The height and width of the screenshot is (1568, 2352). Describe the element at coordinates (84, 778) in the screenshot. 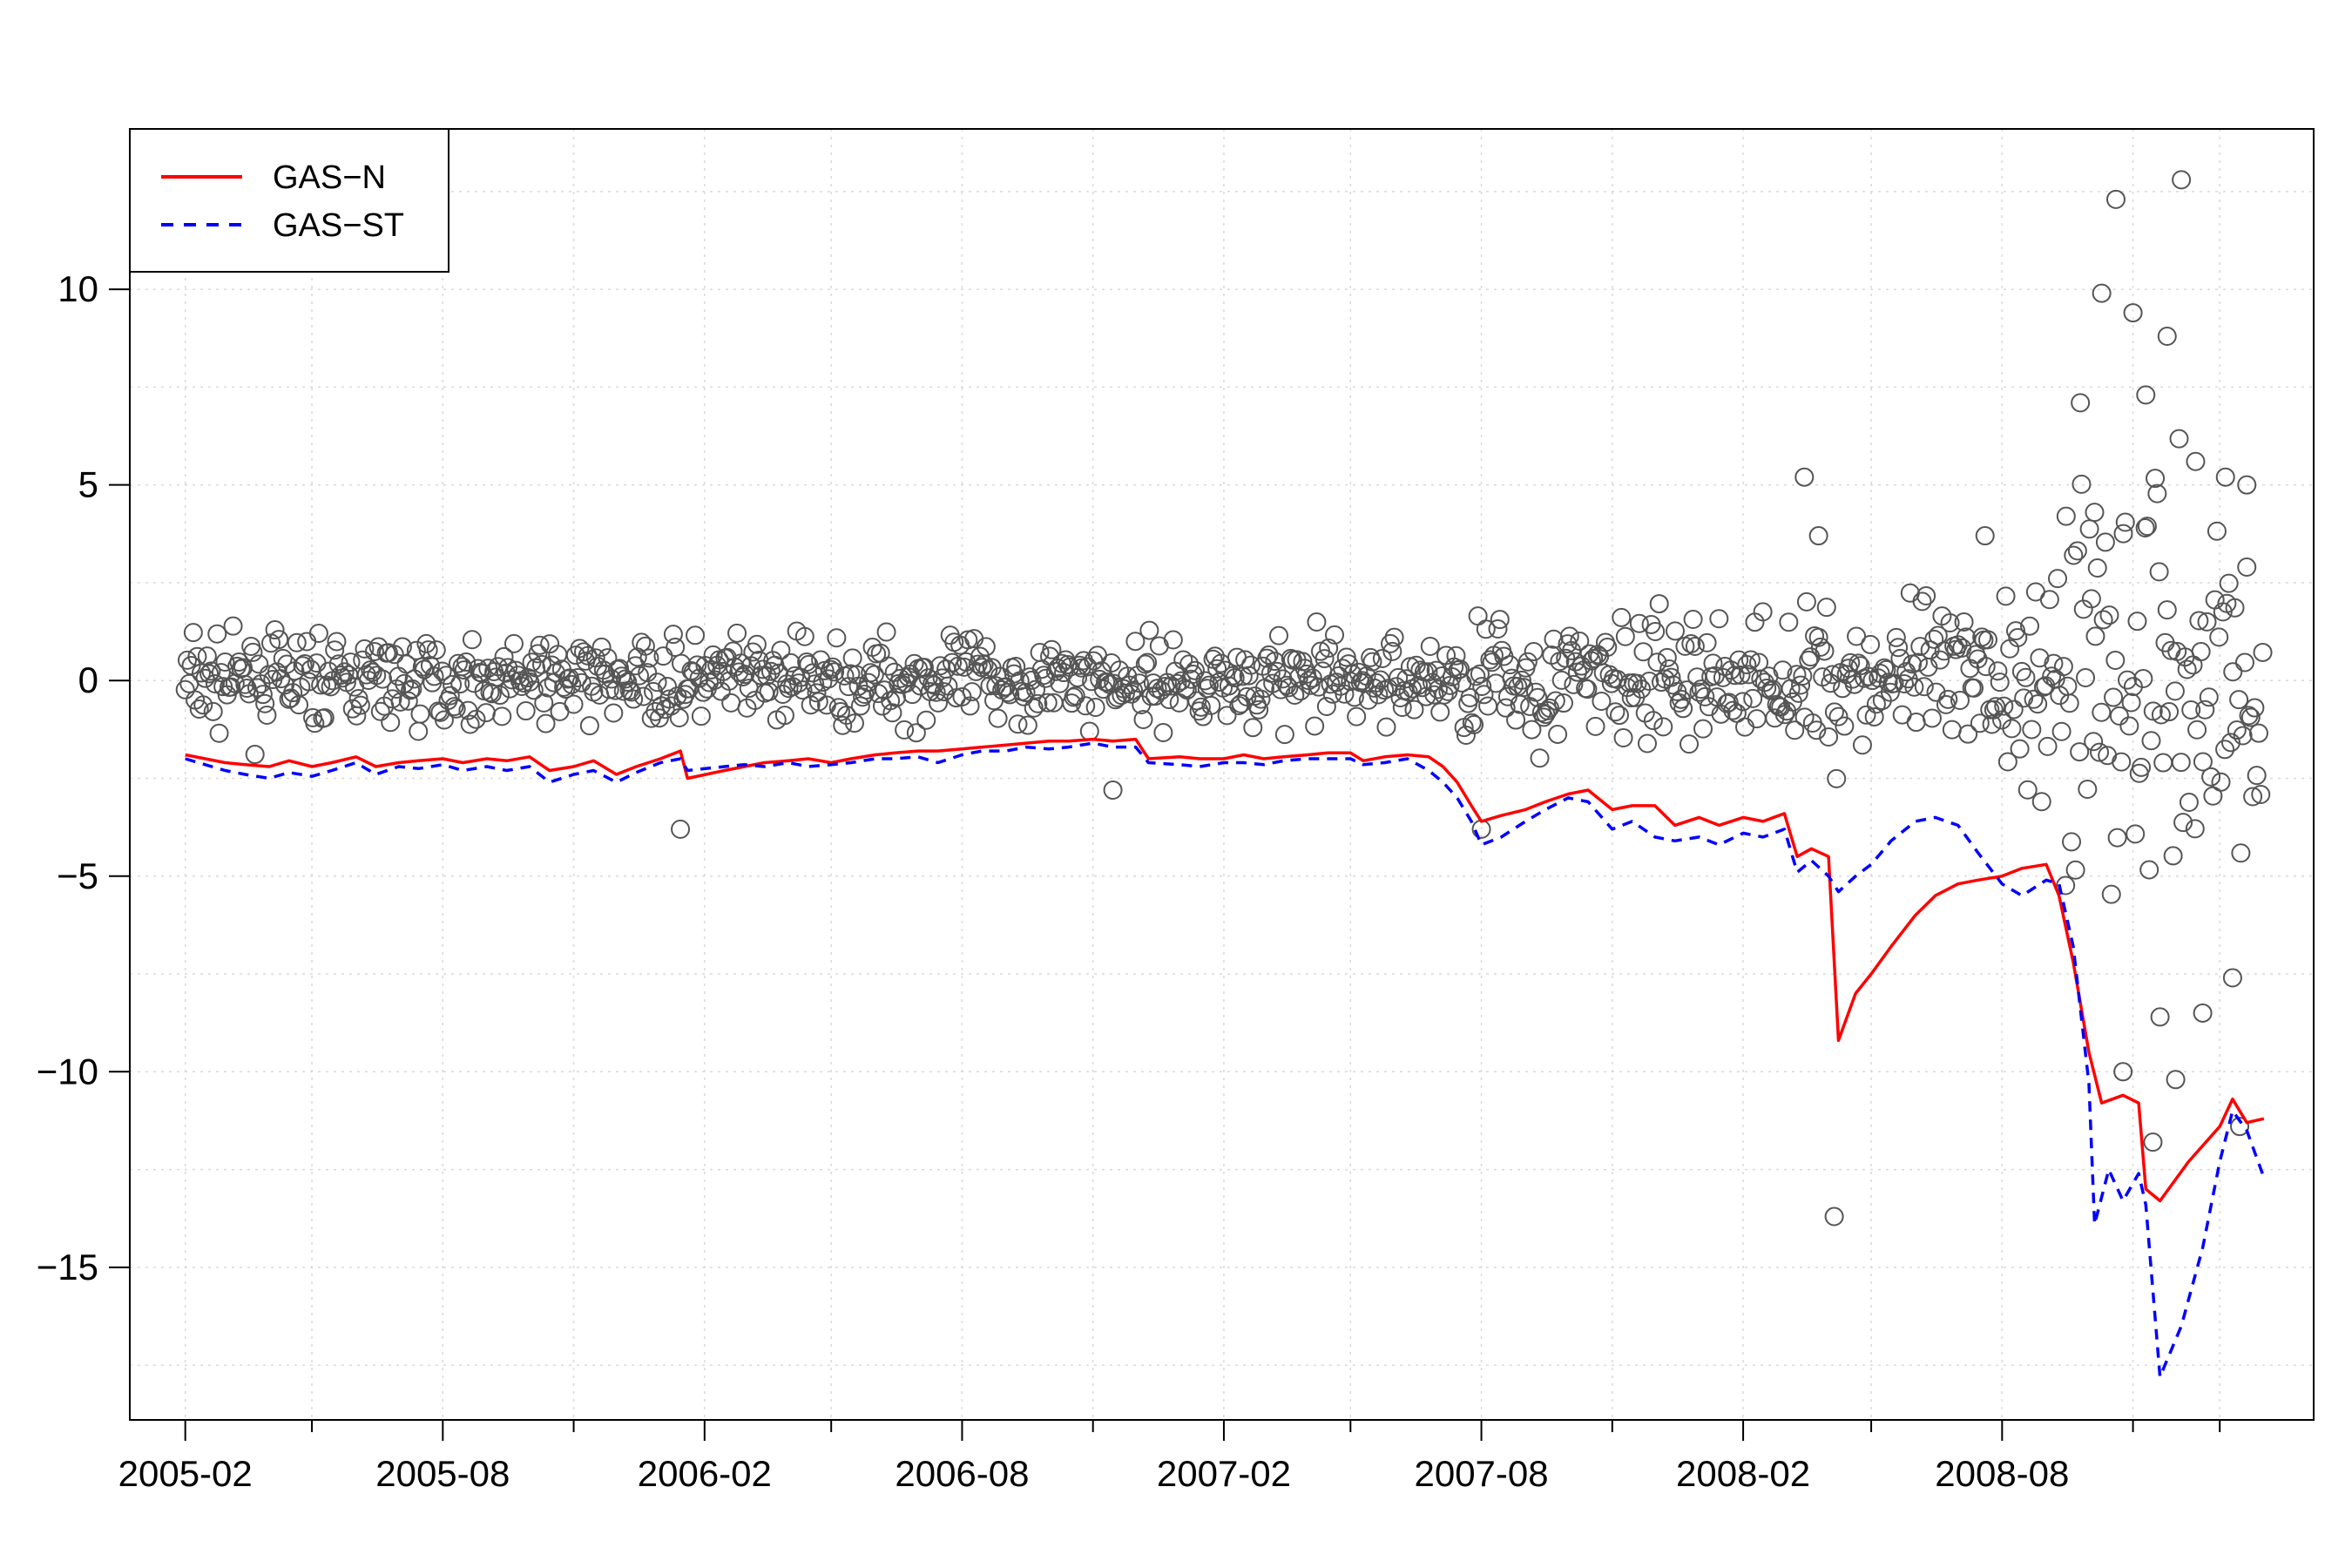

I see `y-axis: 10 5 0 −5 −10 −15` at that location.